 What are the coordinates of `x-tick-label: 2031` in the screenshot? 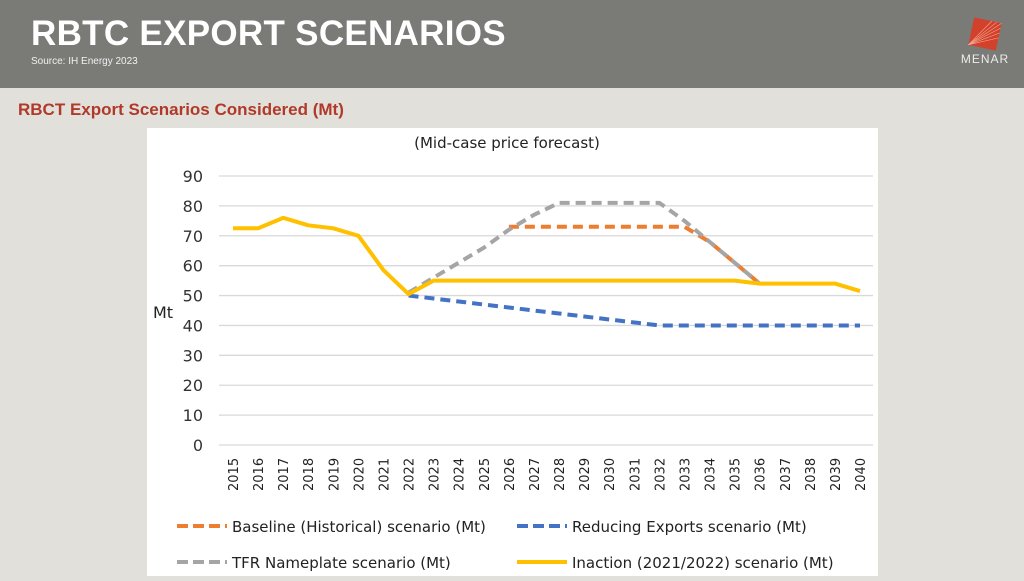 It's located at (635, 474).